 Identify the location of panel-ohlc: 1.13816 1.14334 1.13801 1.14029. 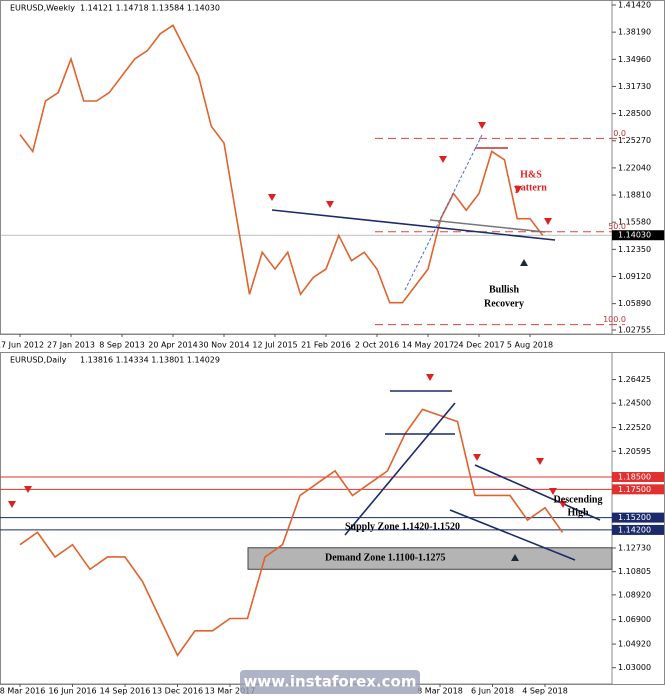
(150, 360).